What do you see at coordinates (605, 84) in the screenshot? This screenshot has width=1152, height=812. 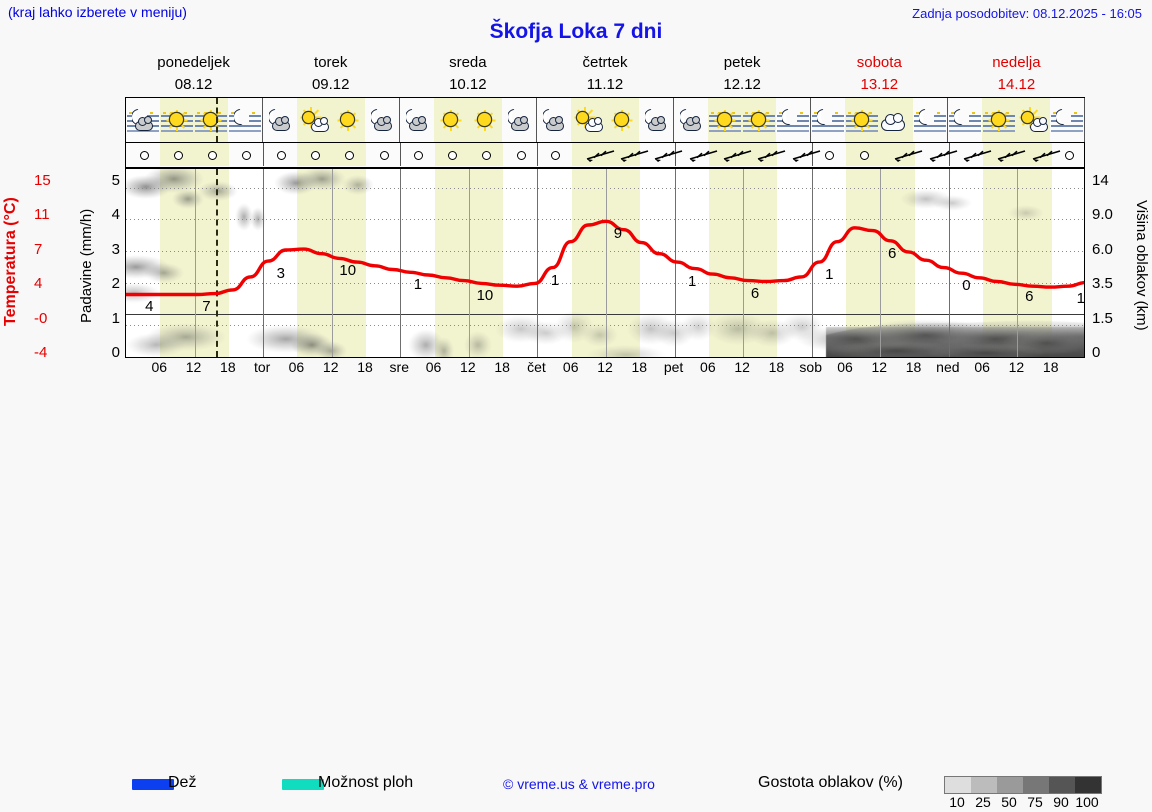 I see `day-date: 11.12` at bounding box center [605, 84].